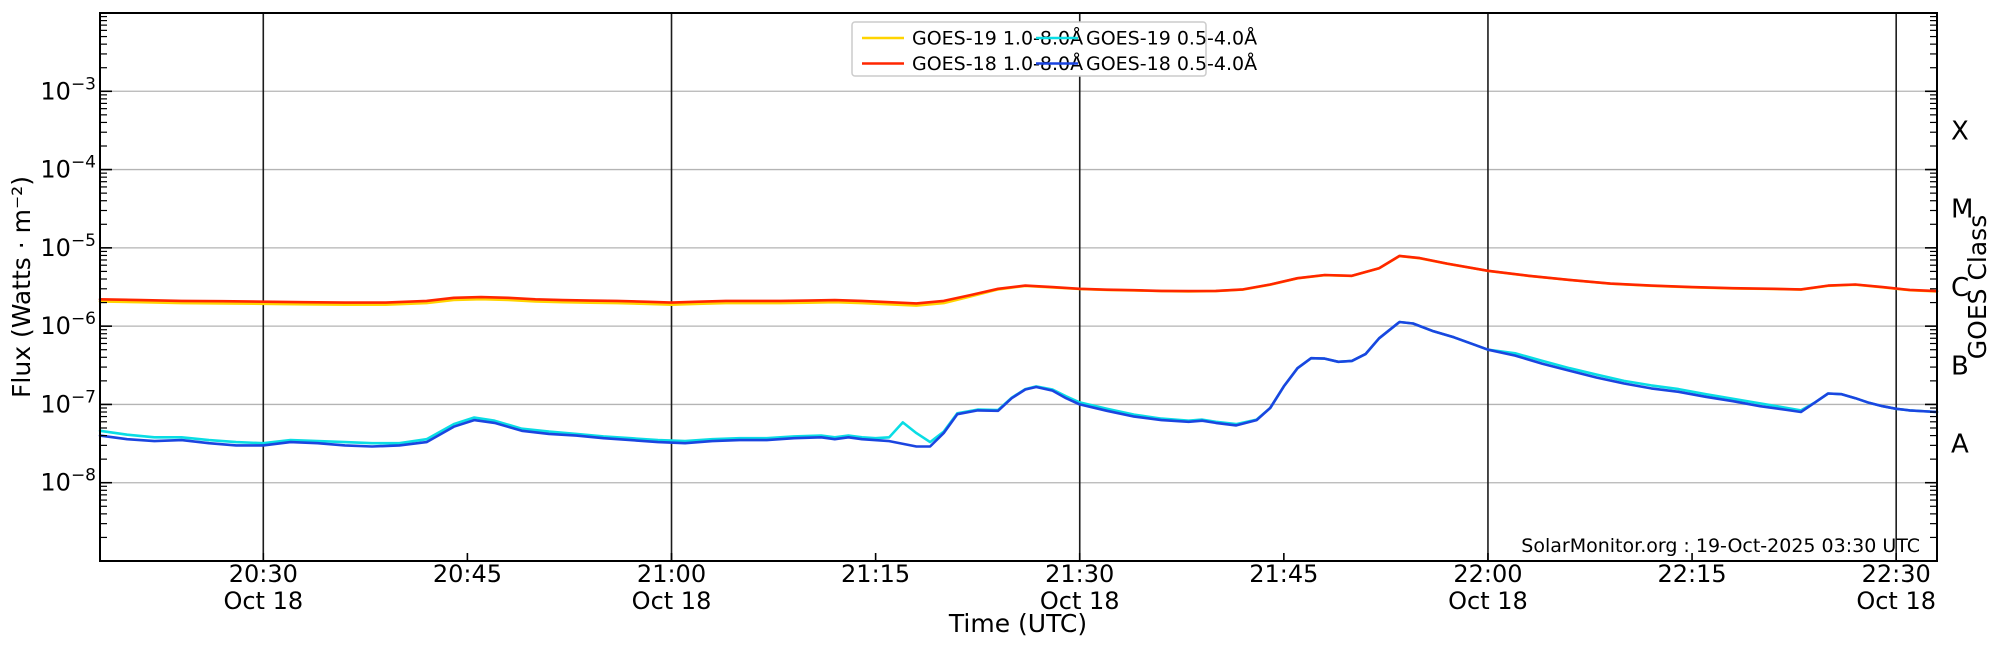 This screenshot has height=650, width=2000. Describe the element at coordinates (1960, 131) in the screenshot. I see `goes-class-letter: X` at that location.